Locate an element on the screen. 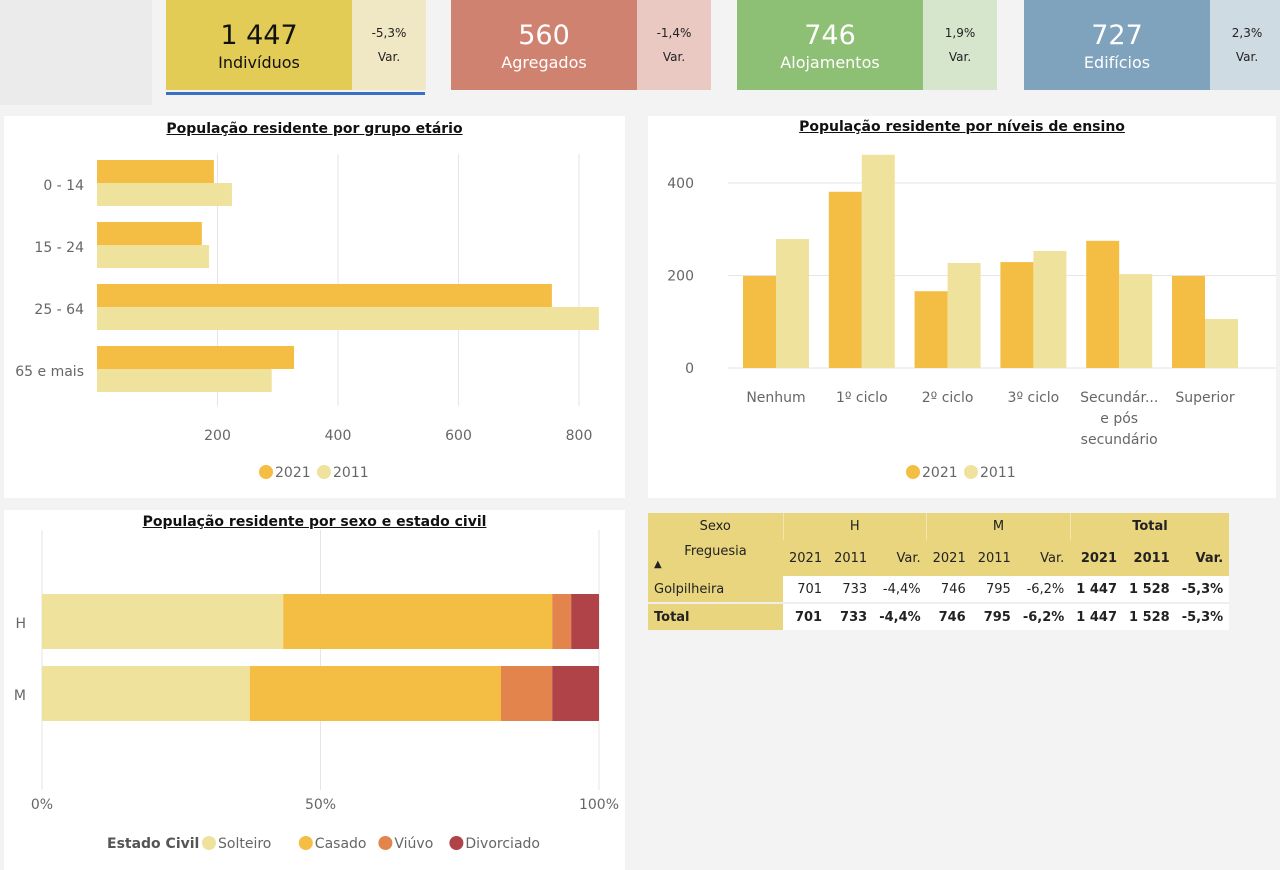 Image resolution: width=1280 pixels, height=870 pixels. x-tick-label: Nenhum is located at coordinates (775, 398).